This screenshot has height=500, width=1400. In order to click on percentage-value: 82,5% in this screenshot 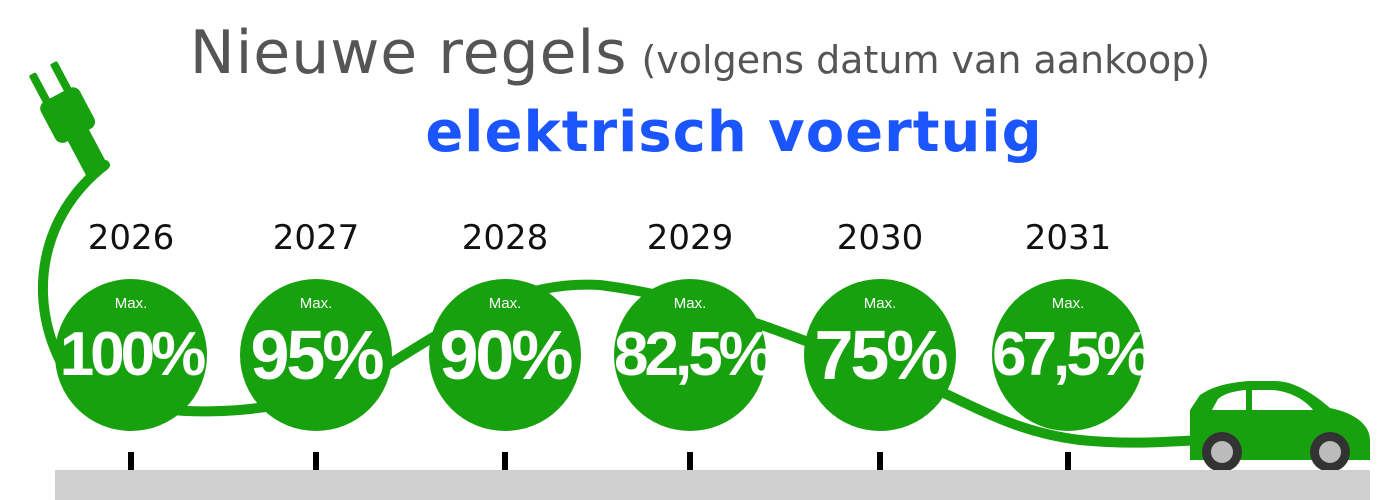, I will do `click(694, 354)`.